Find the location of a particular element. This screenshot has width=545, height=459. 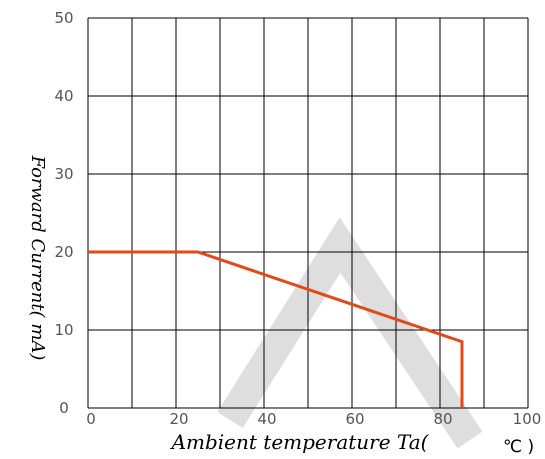

y-tick-labels: 0 10 20 30 40 50 is located at coordinates (63, 213).